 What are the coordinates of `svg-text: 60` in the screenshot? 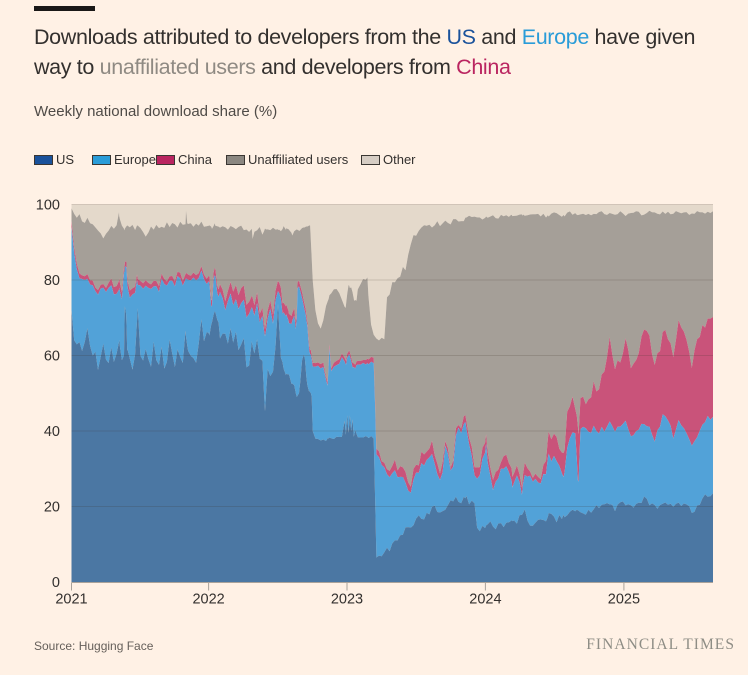 It's located at (52, 357).